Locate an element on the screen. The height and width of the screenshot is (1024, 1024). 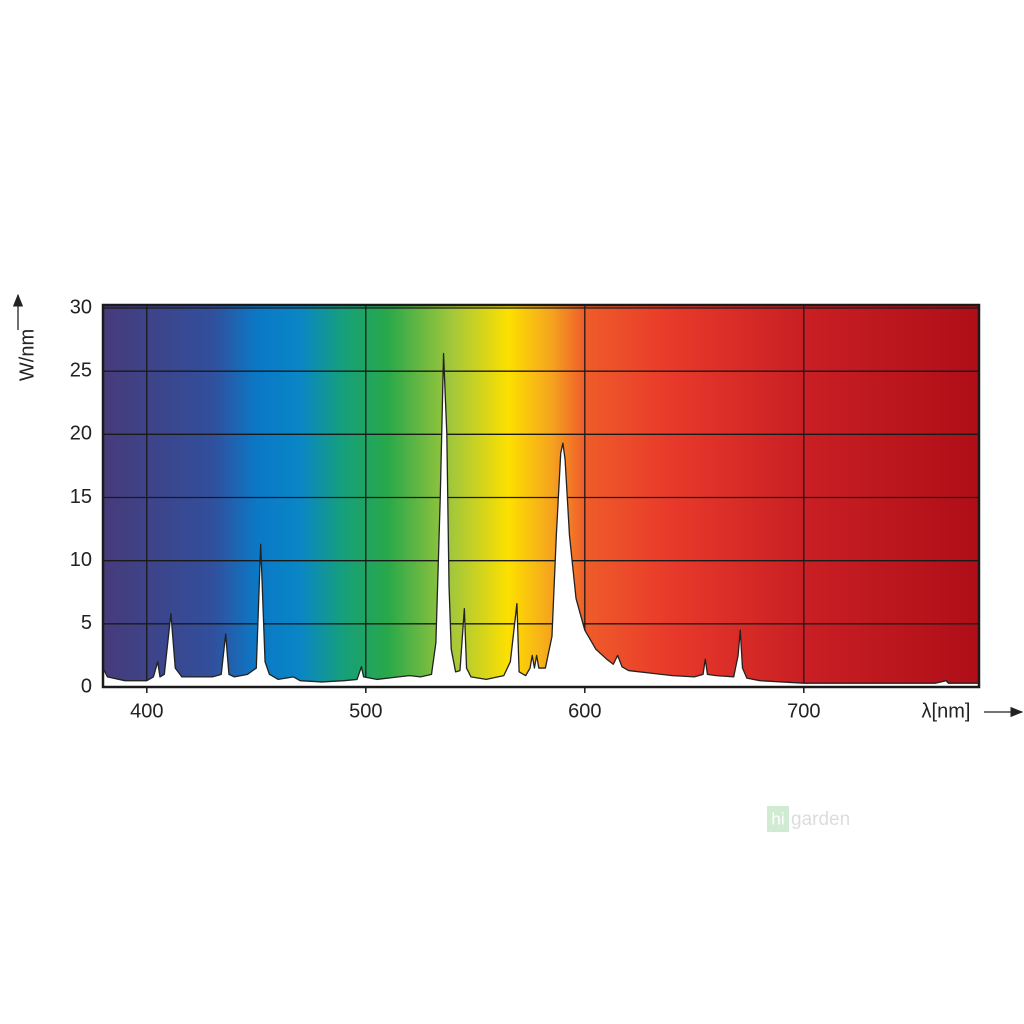
watermark-text: garden is located at coordinates (820, 819).